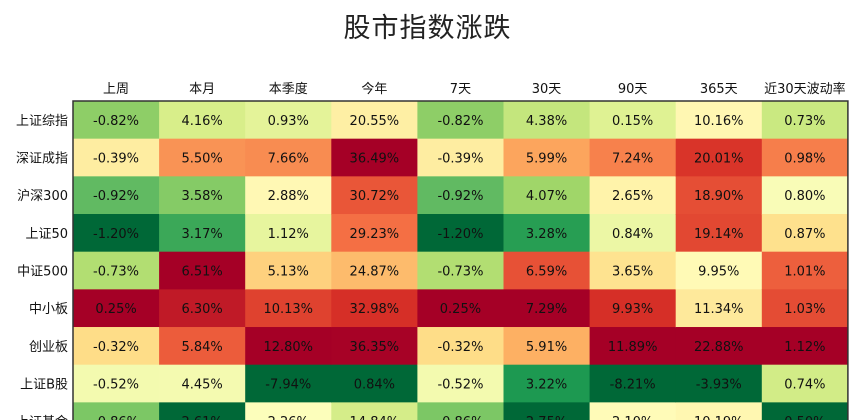  Describe the element at coordinates (201, 347) in the screenshot. I see `cell-value-label: 5.84%` at that location.